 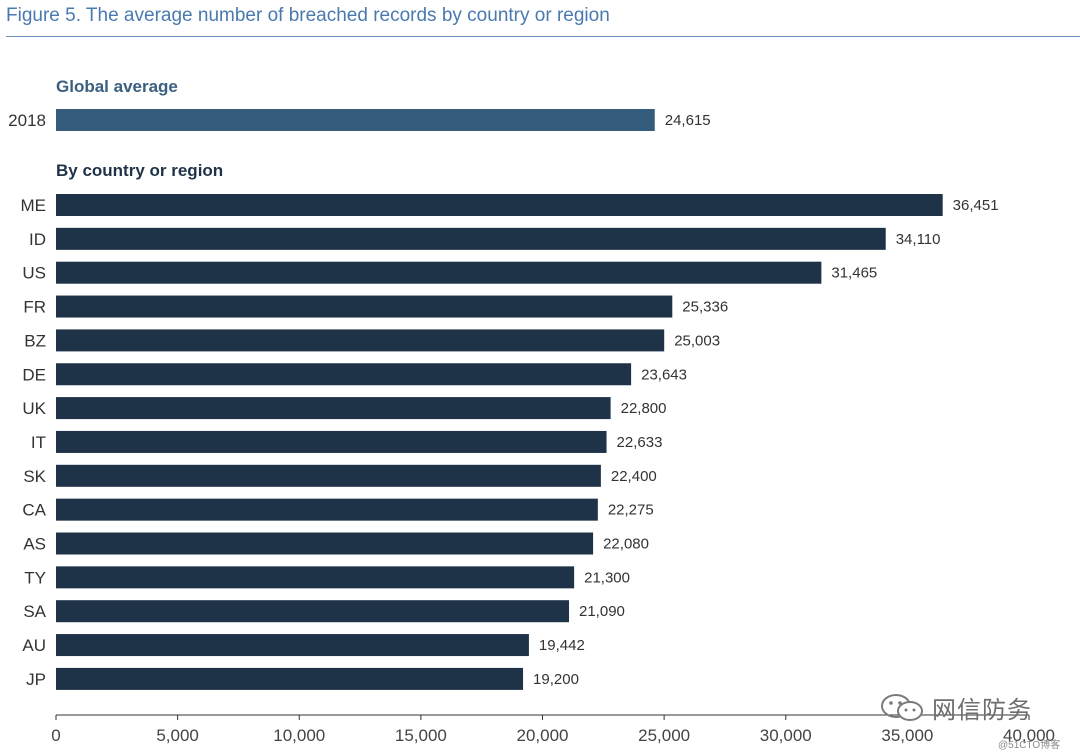 I want to click on x-tick-label: 30,000, so click(x=786, y=735).